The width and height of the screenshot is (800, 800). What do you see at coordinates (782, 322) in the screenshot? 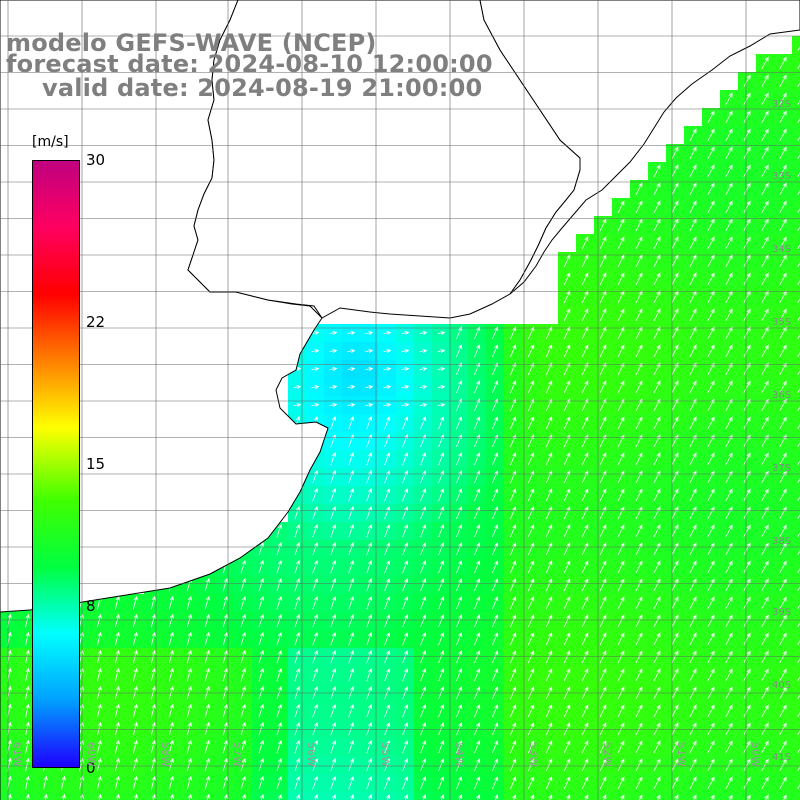
I see `latitude-label: 35S` at bounding box center [782, 322].